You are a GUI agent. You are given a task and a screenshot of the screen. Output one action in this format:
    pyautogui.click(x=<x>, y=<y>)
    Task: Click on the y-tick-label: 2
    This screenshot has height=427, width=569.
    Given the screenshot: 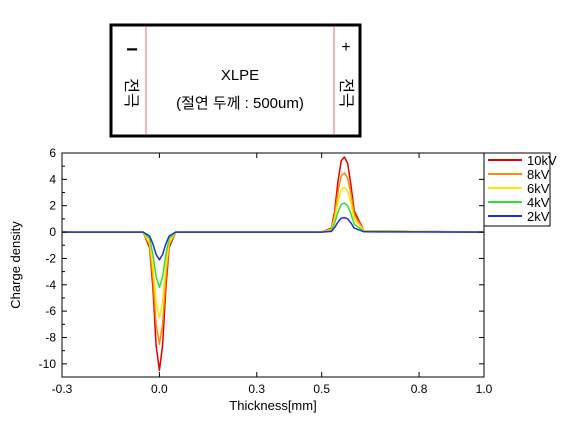 What is the action you would take?
    pyautogui.click(x=52, y=206)
    